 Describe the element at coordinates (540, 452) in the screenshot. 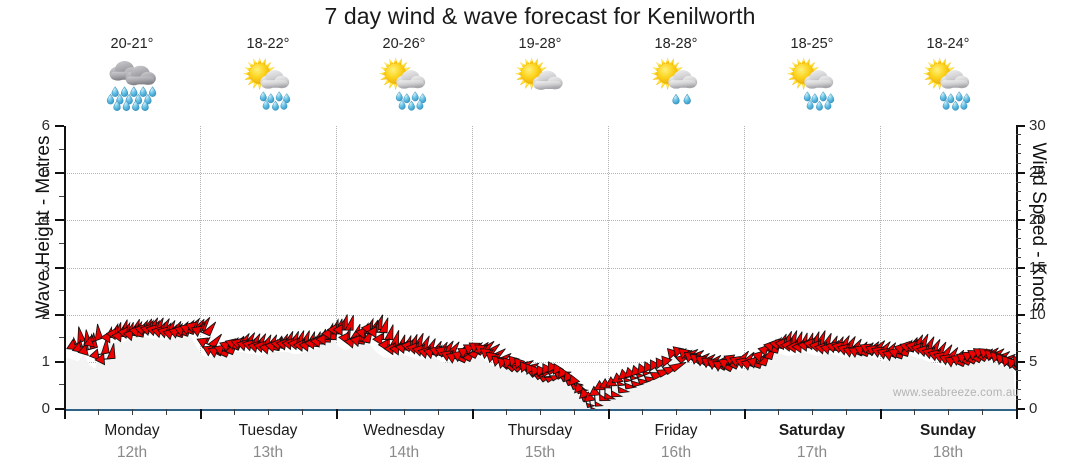

I see `day-date: 15th` at that location.